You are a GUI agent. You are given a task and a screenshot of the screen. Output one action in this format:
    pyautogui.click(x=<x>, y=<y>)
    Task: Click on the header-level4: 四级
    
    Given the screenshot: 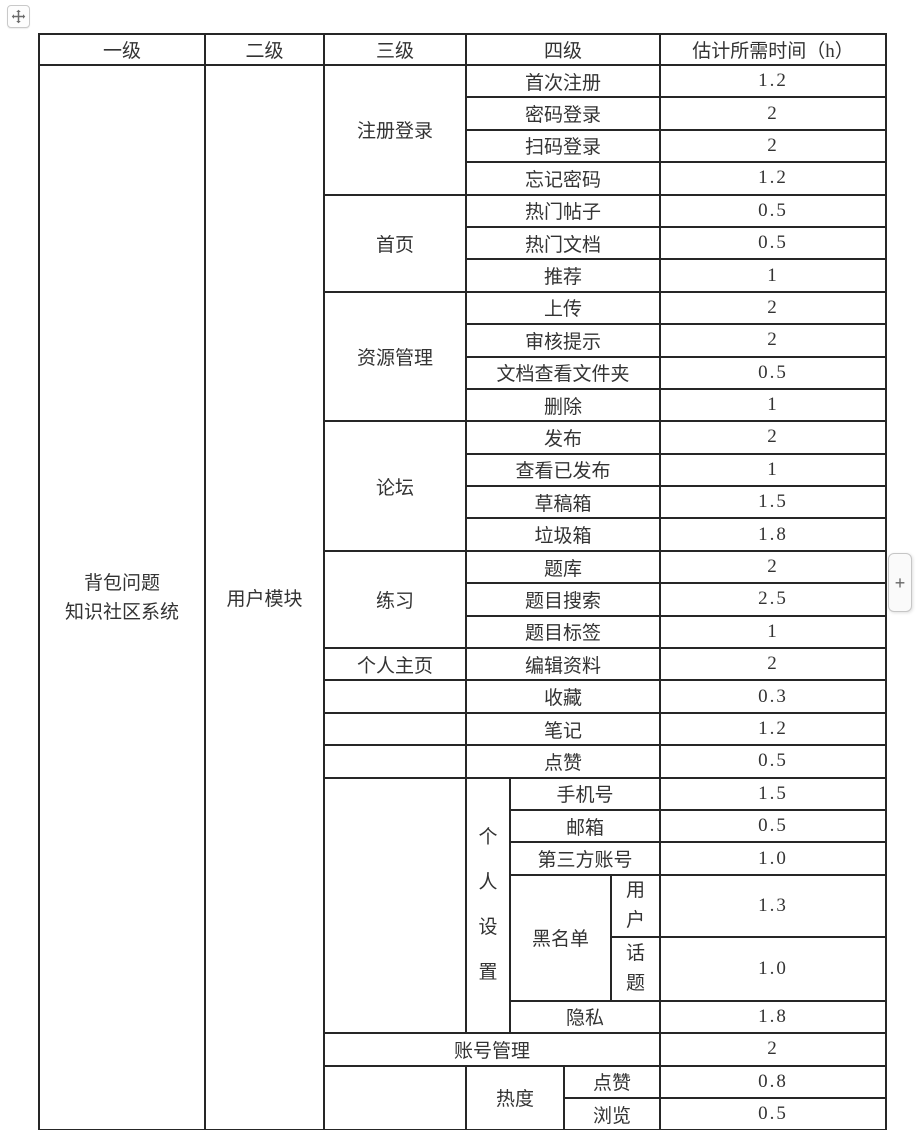 What is the action you would take?
    pyautogui.click(x=563, y=49)
    